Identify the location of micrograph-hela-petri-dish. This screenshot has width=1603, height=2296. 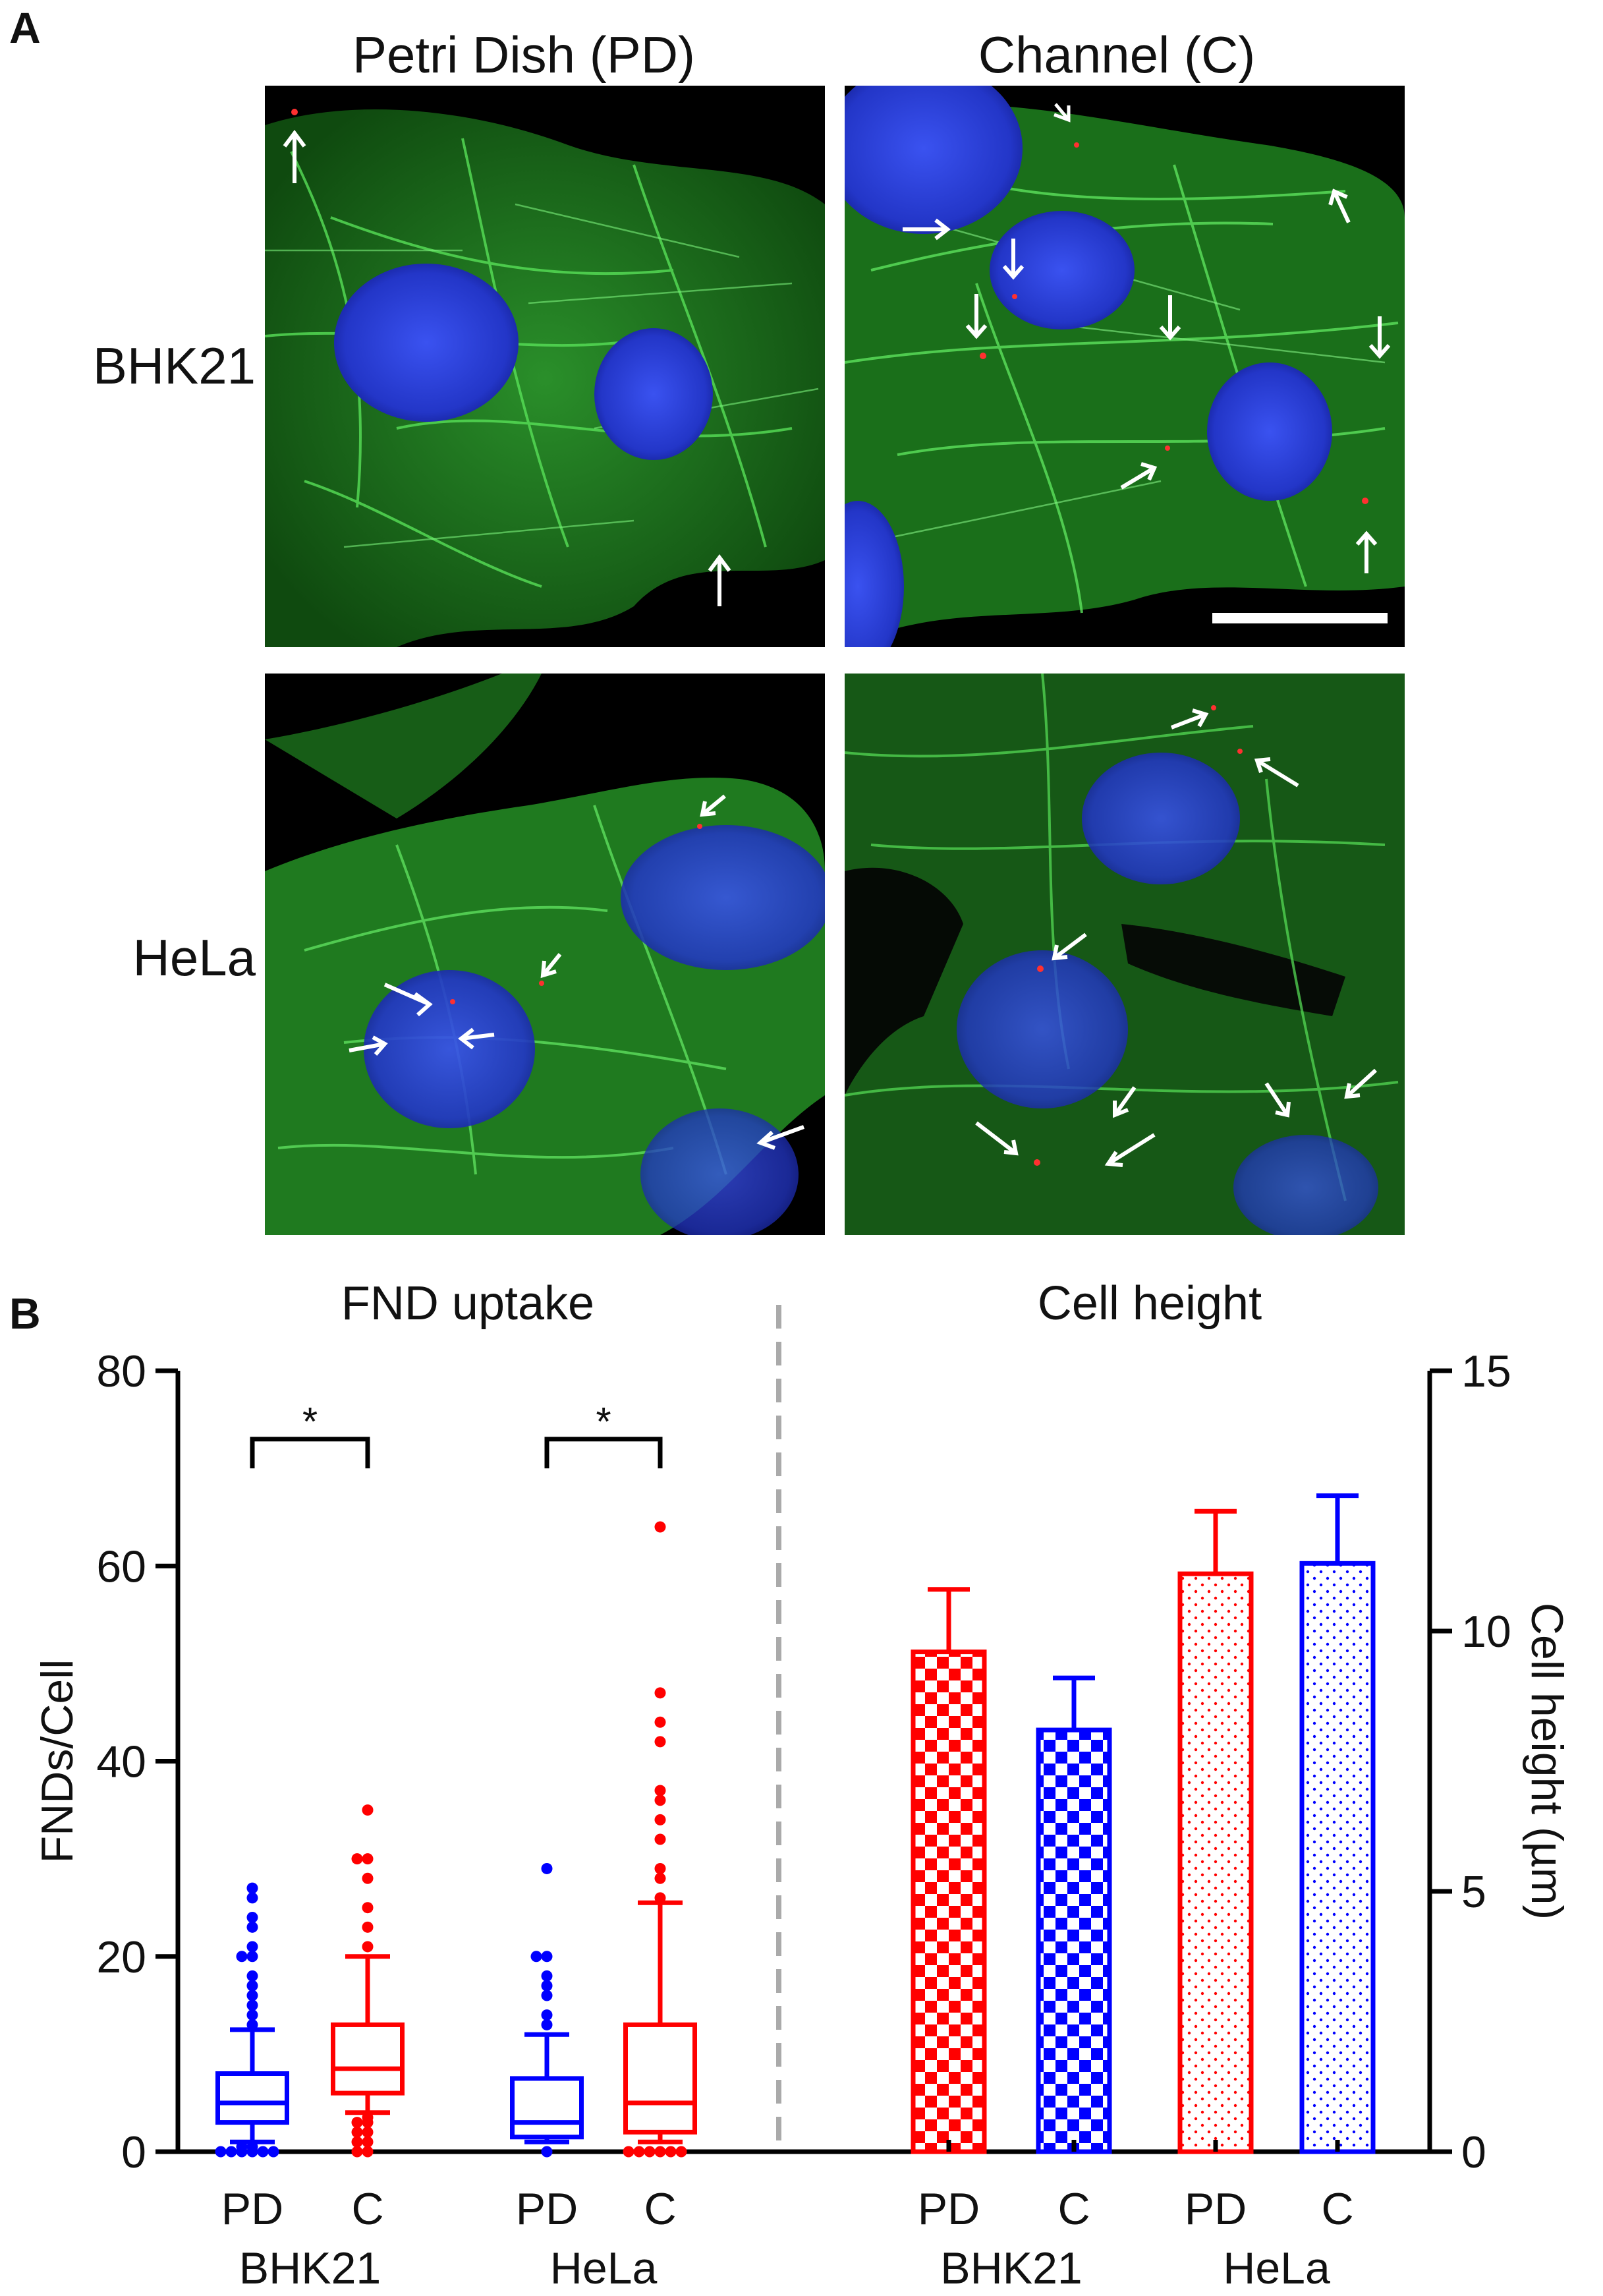
(545, 954).